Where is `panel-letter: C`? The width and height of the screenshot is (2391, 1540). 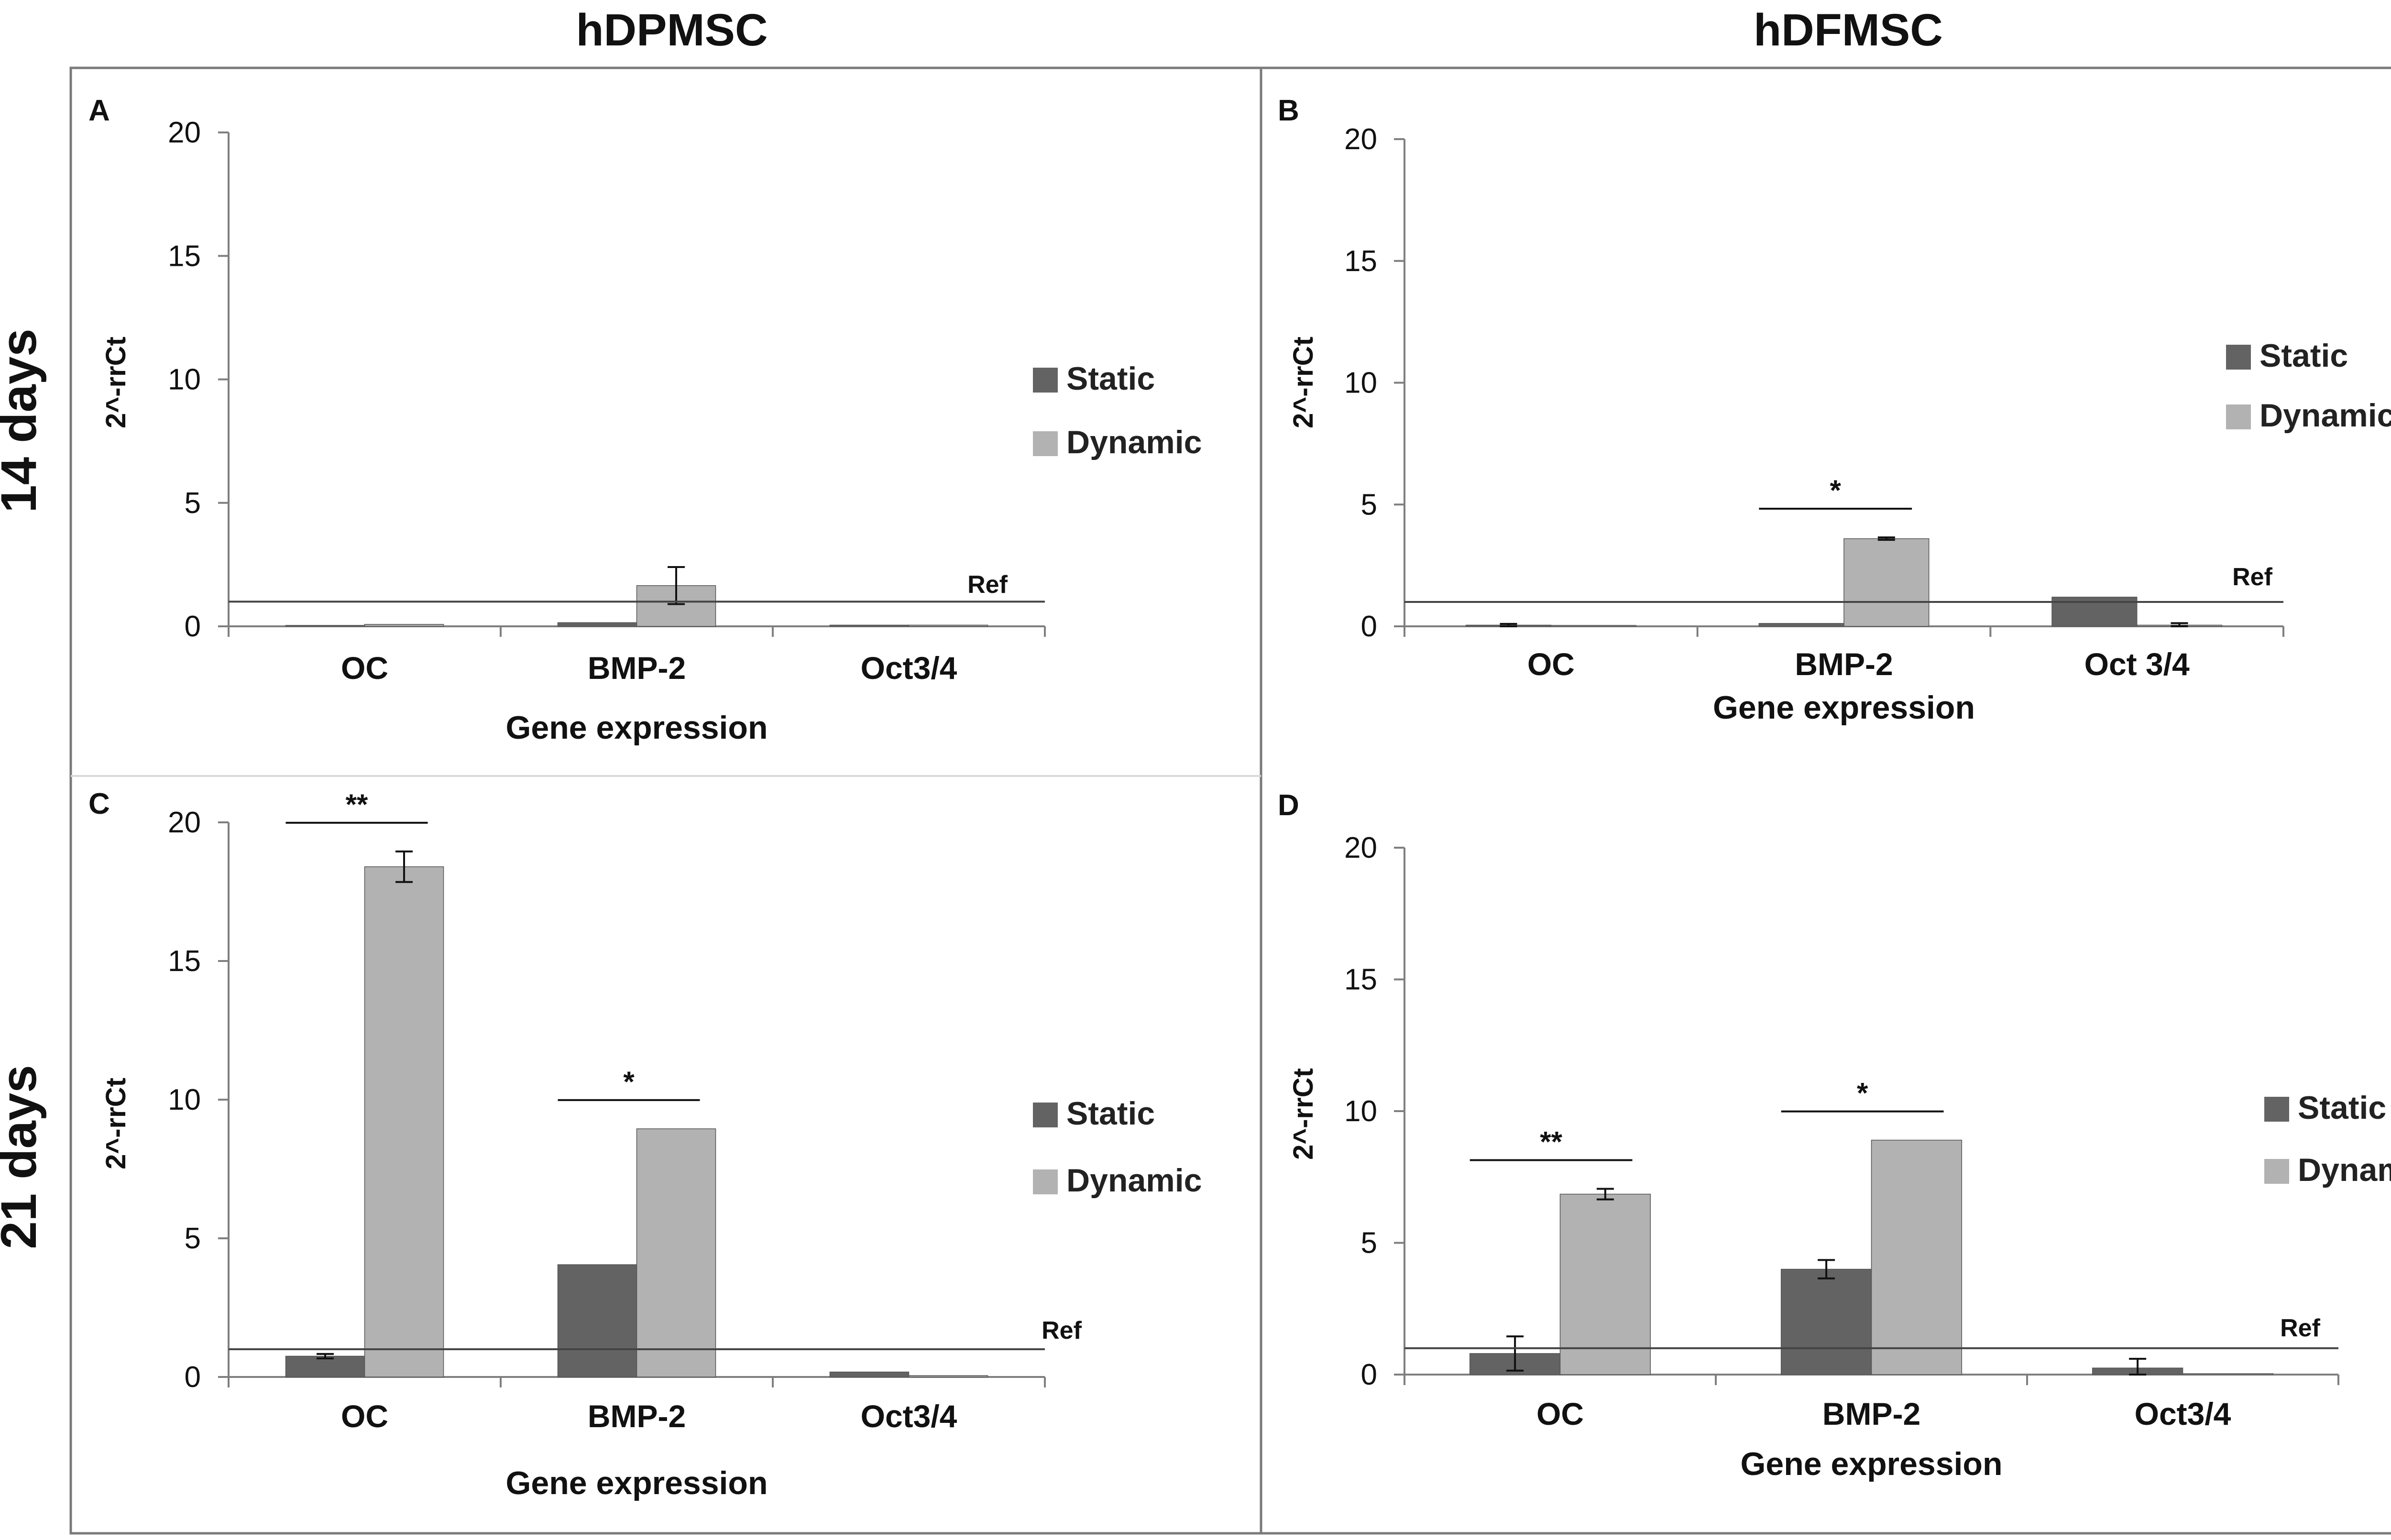
panel-letter: C is located at coordinates (99, 803).